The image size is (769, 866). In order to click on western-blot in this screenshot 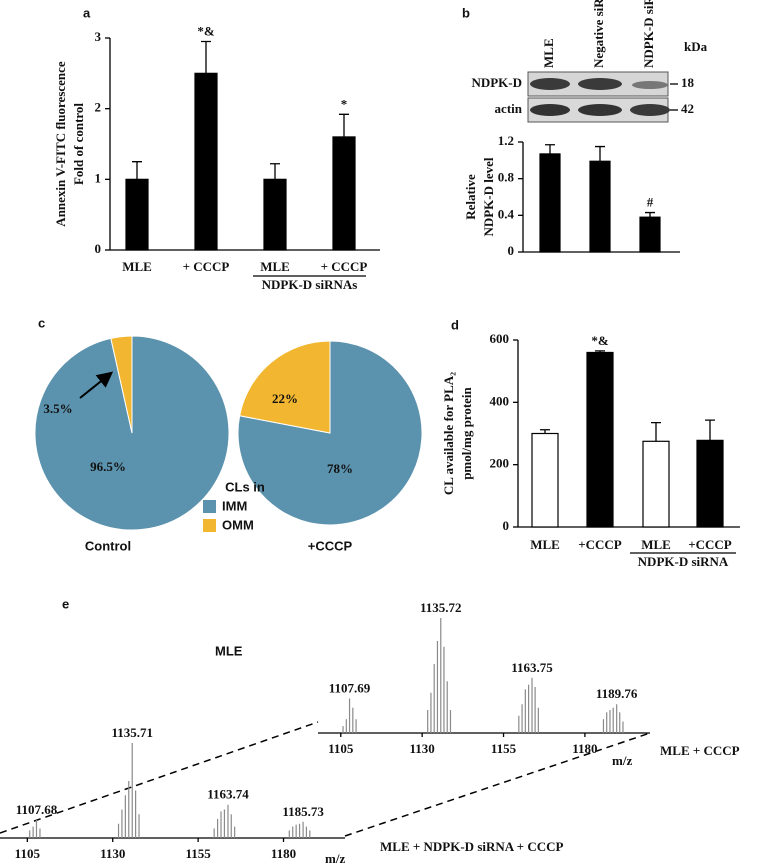, I will do `click(598, 97)`.